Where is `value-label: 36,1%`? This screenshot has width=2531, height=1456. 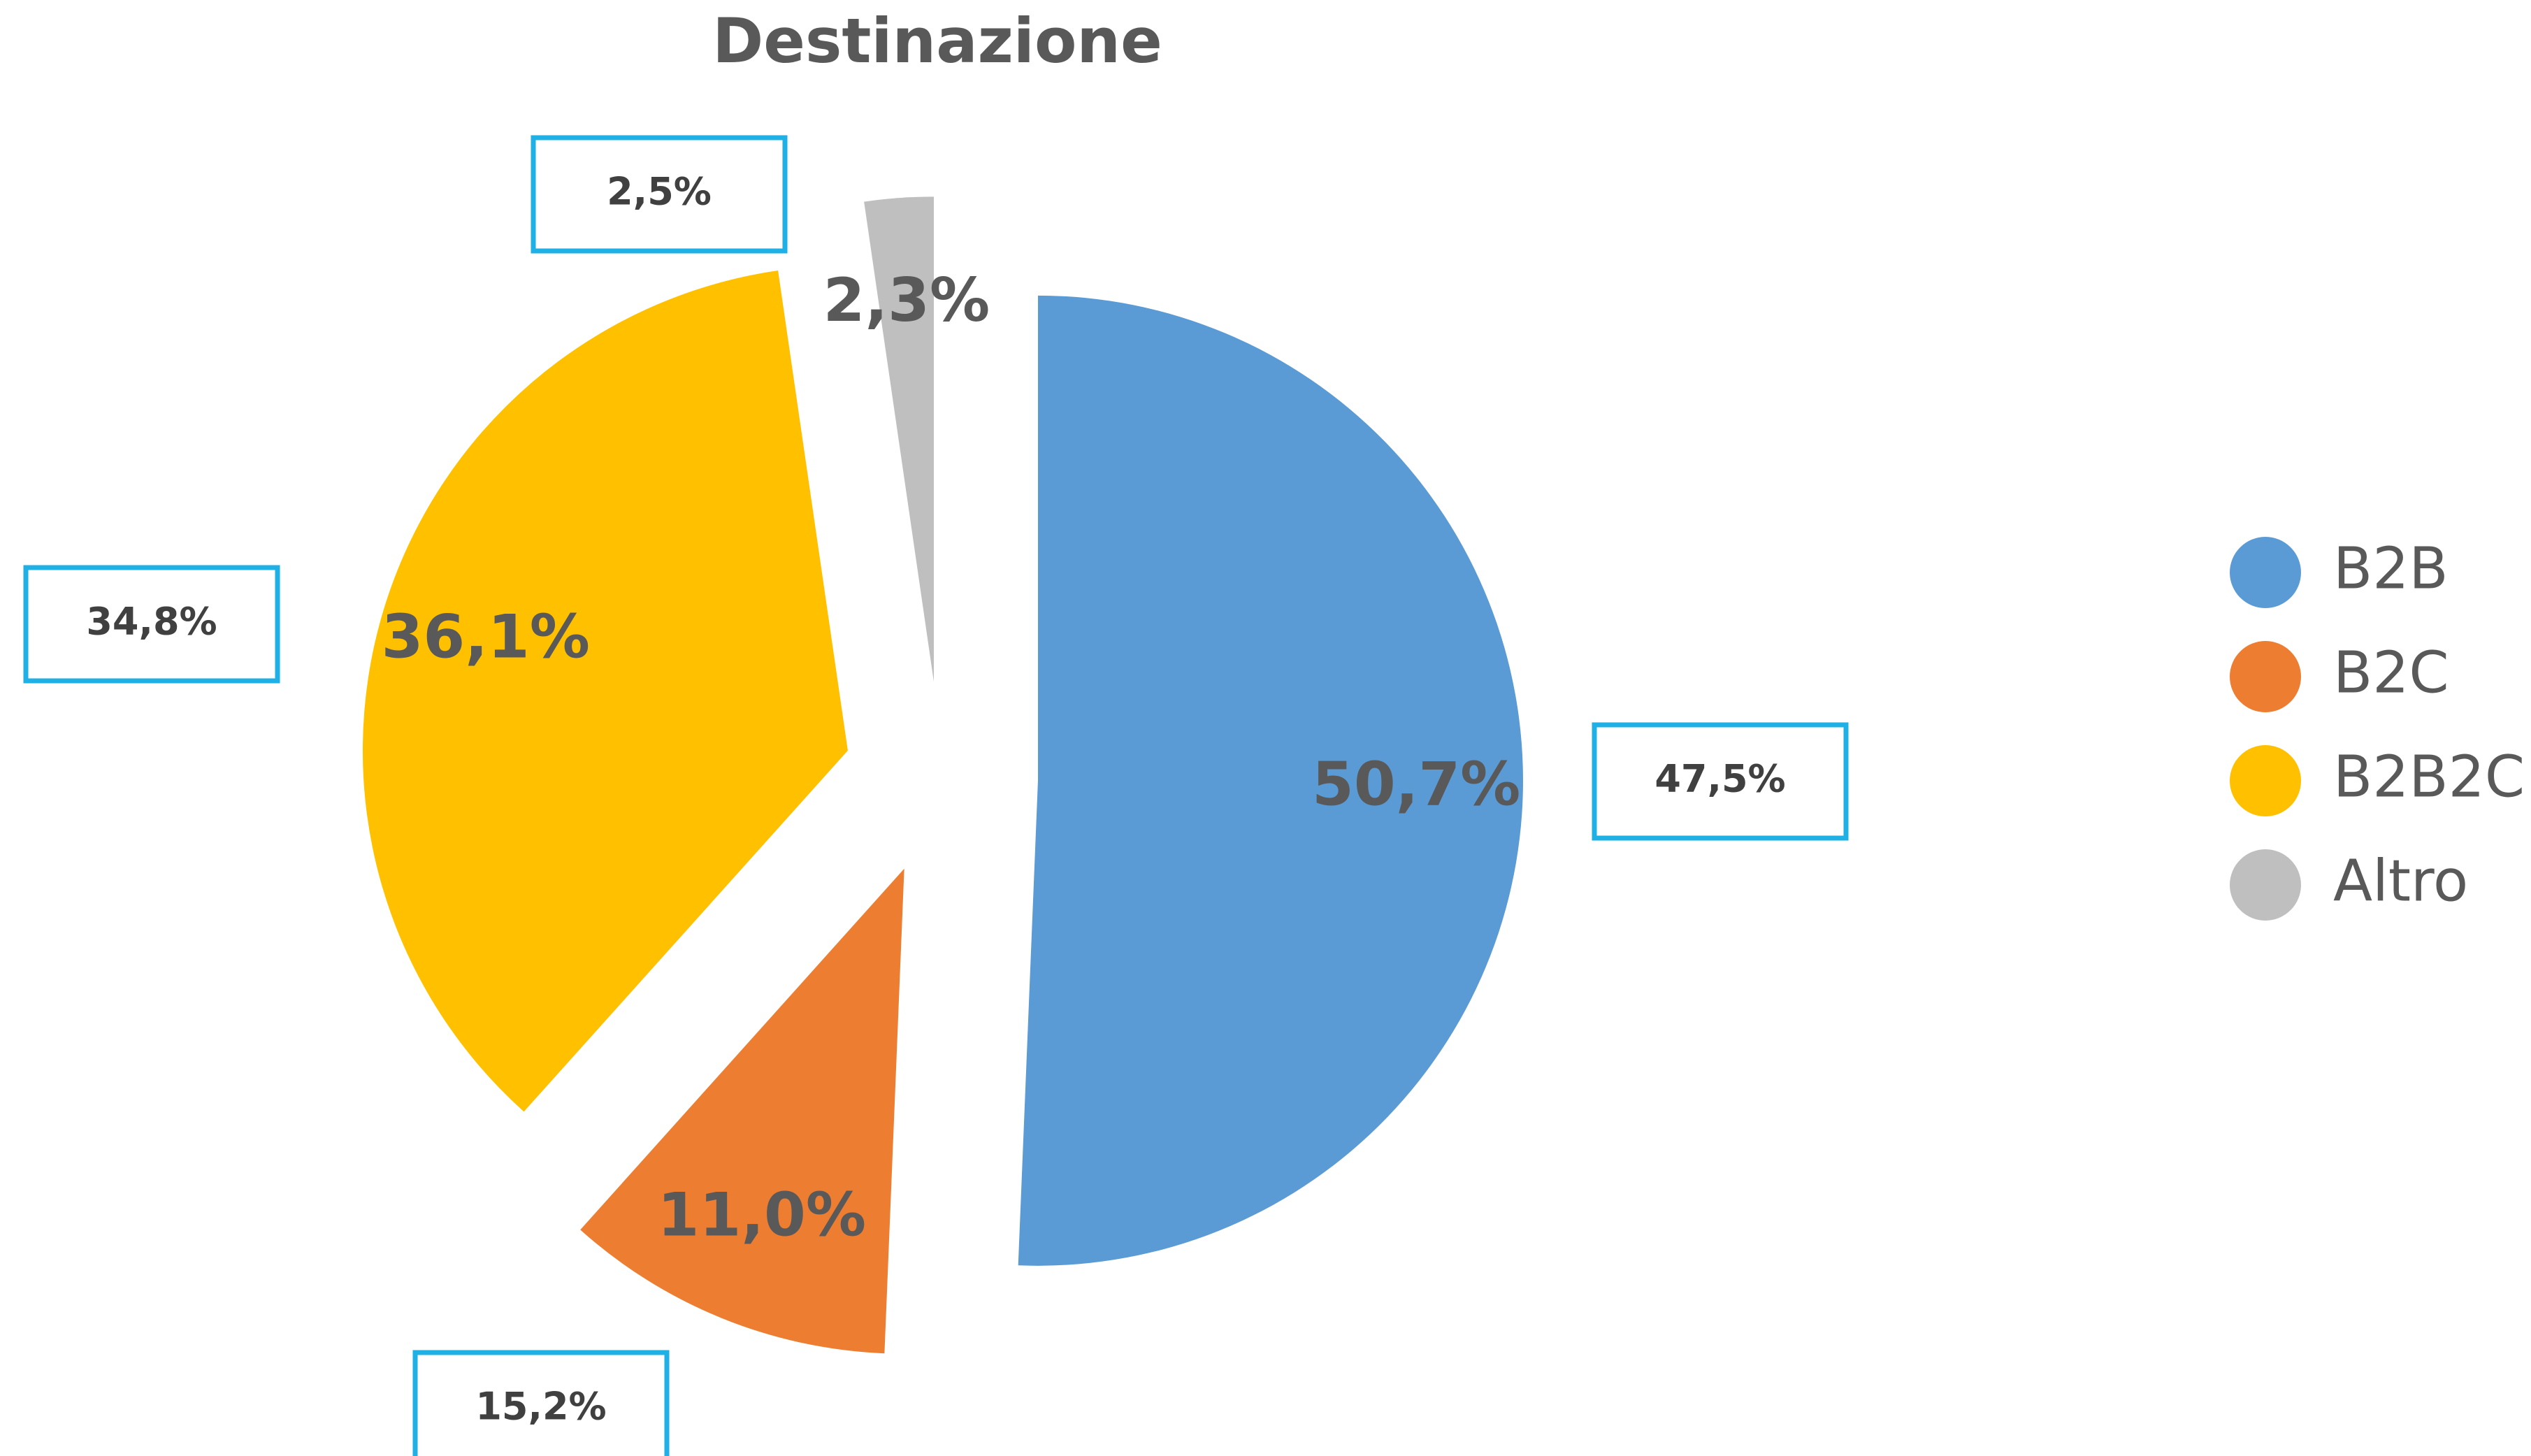 value-label: 36,1% is located at coordinates (486, 638).